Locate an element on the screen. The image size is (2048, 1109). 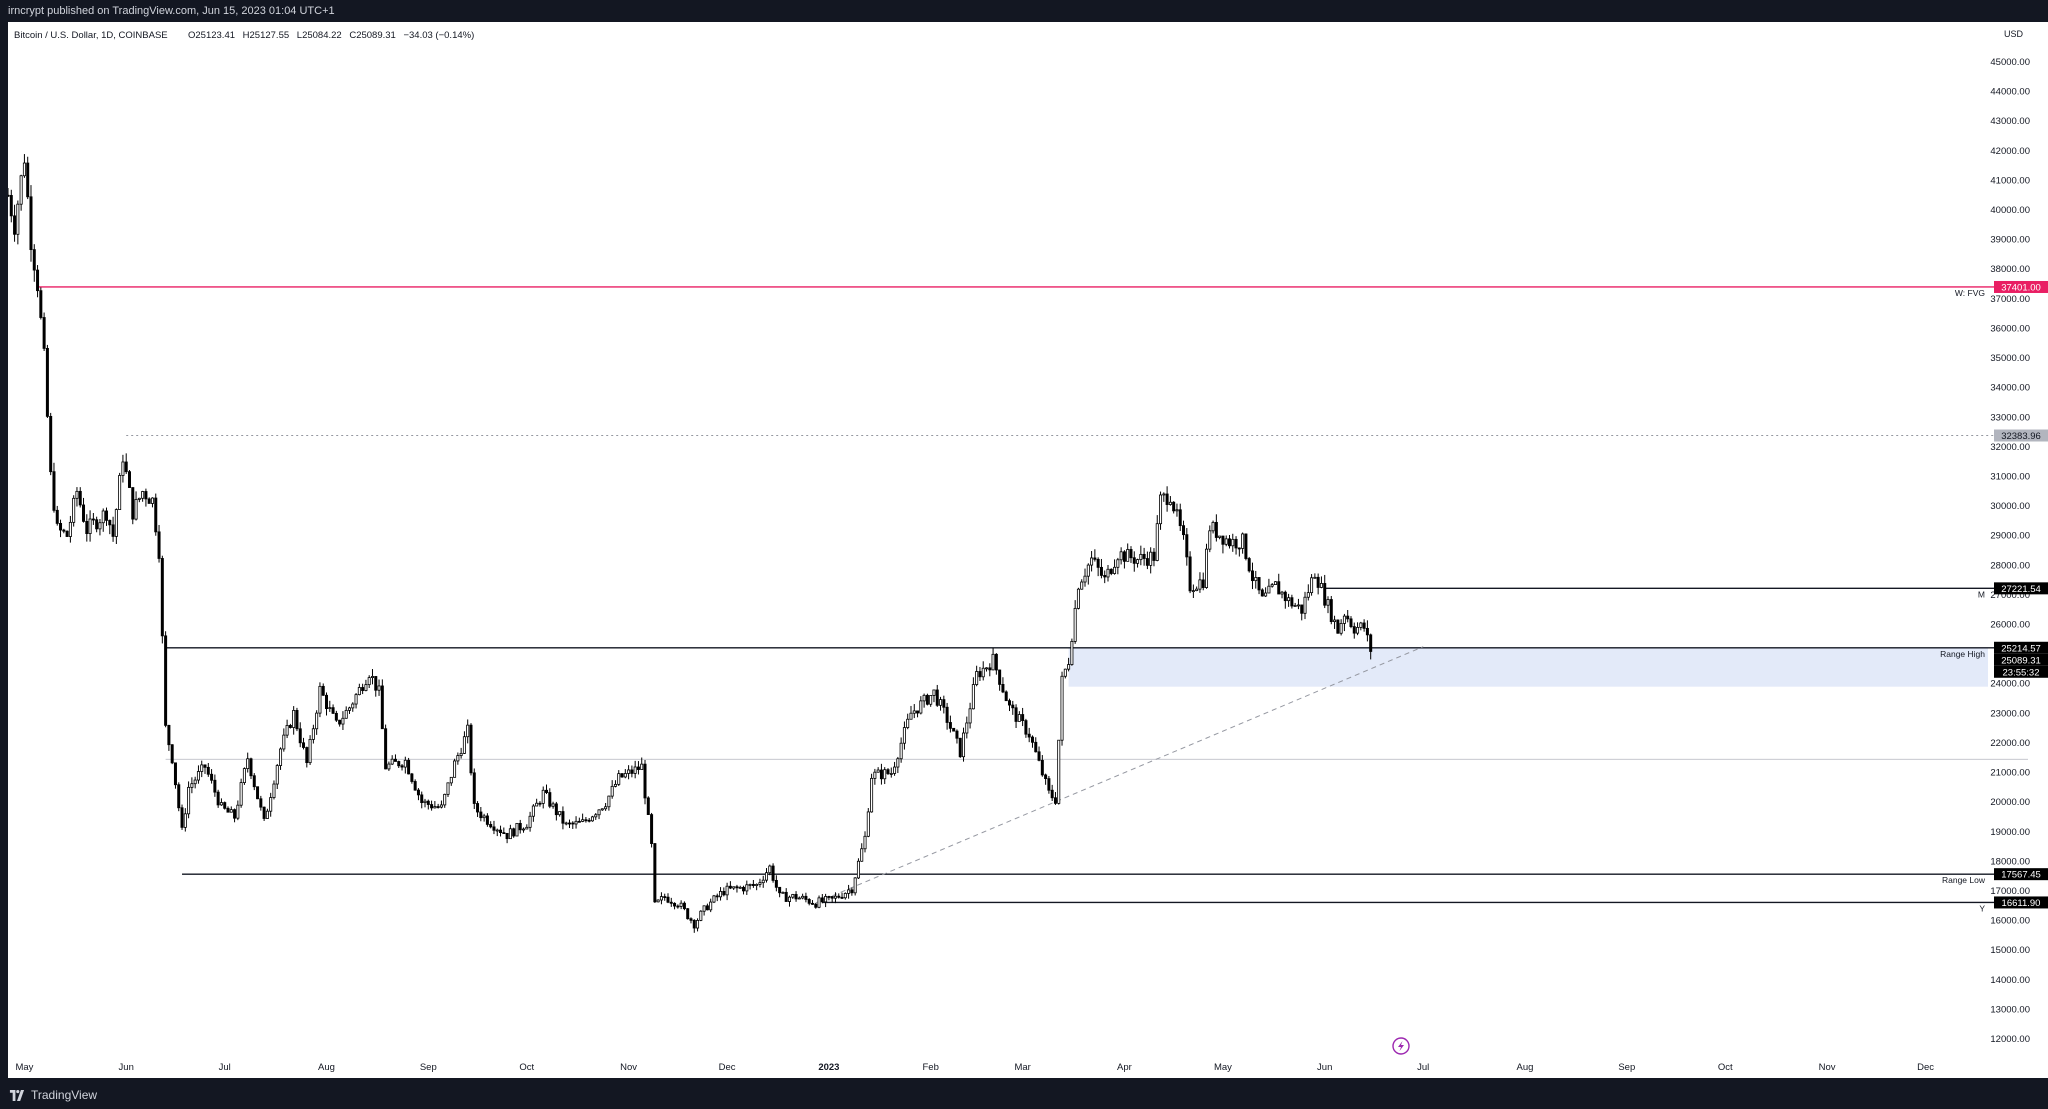
y-tick-label: 32000.00 is located at coordinates (2010, 447).